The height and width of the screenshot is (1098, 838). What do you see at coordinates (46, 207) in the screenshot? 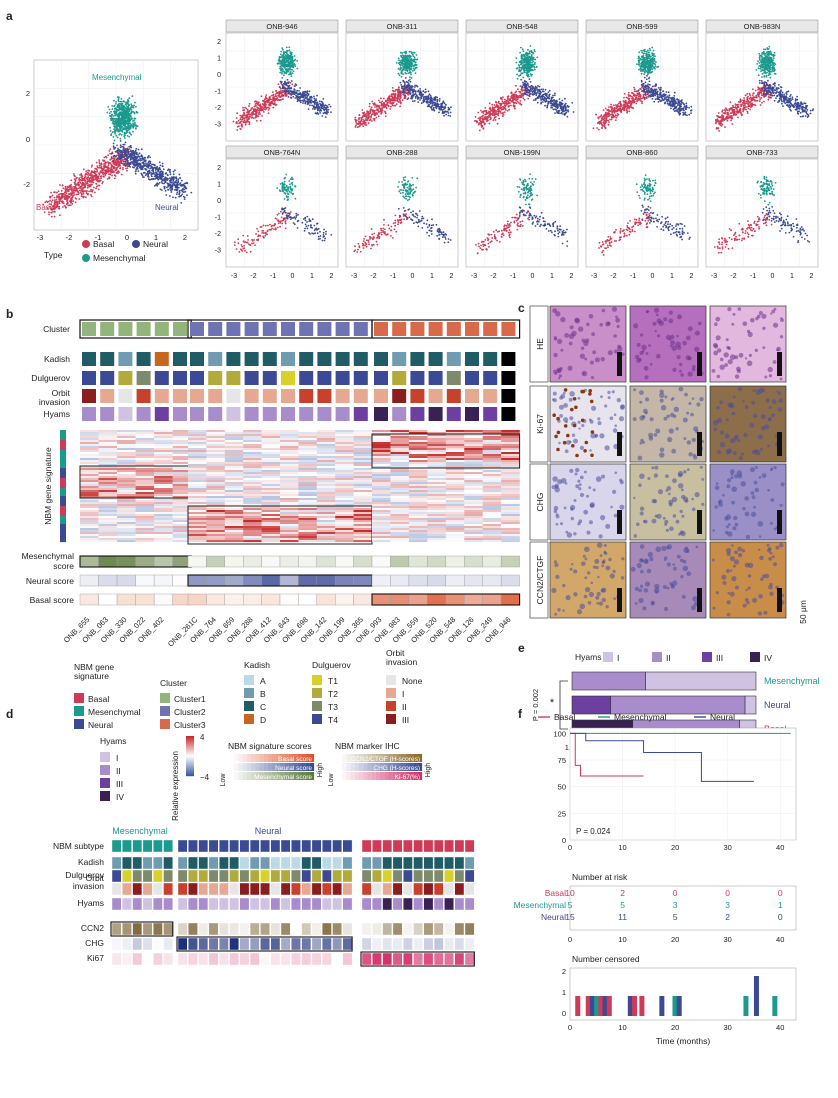
I see `label-basal: Basal` at bounding box center [46, 207].